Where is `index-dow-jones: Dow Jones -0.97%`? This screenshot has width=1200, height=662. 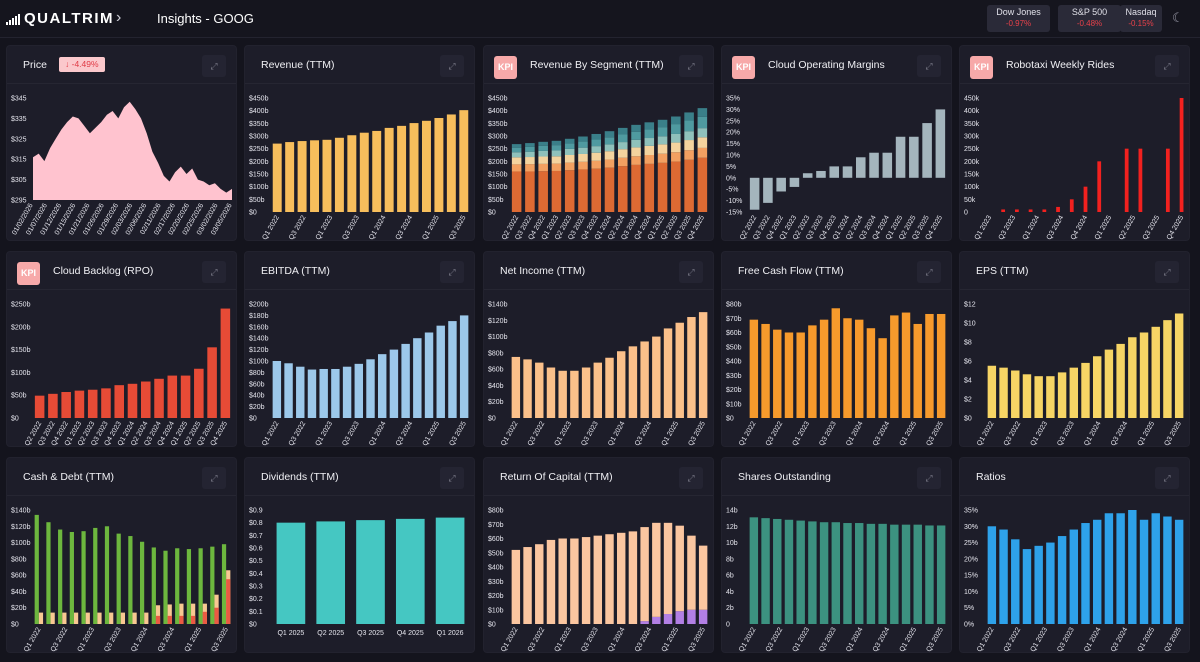
index-dow-jones: Dow Jones -0.97% is located at coordinates (1018, 18).